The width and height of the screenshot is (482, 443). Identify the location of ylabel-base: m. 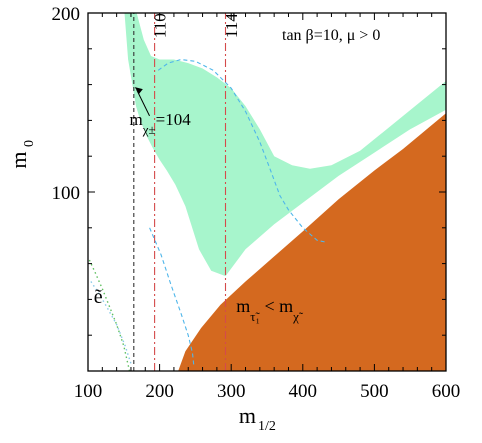
(18, 159).